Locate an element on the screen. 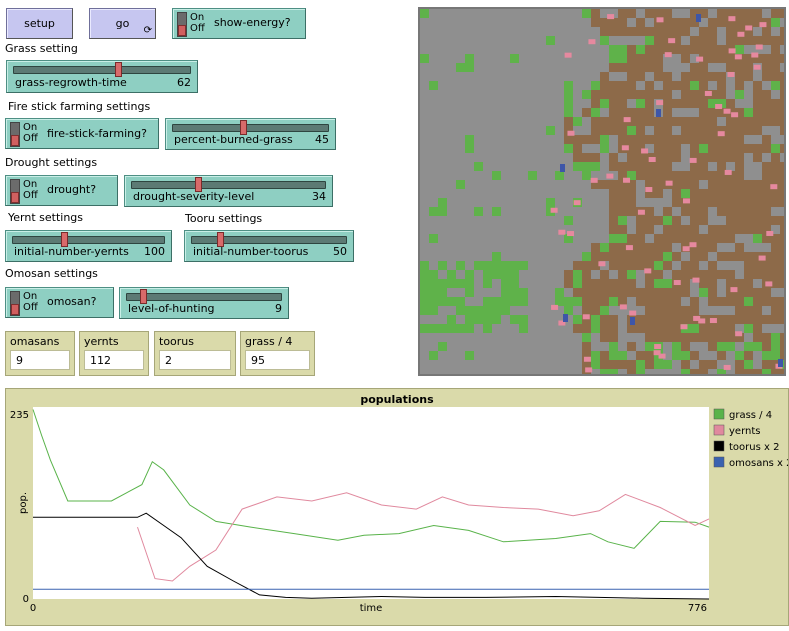  fire-stick-farming-switch: On Off fire-stick-farming? is located at coordinates (82, 133).